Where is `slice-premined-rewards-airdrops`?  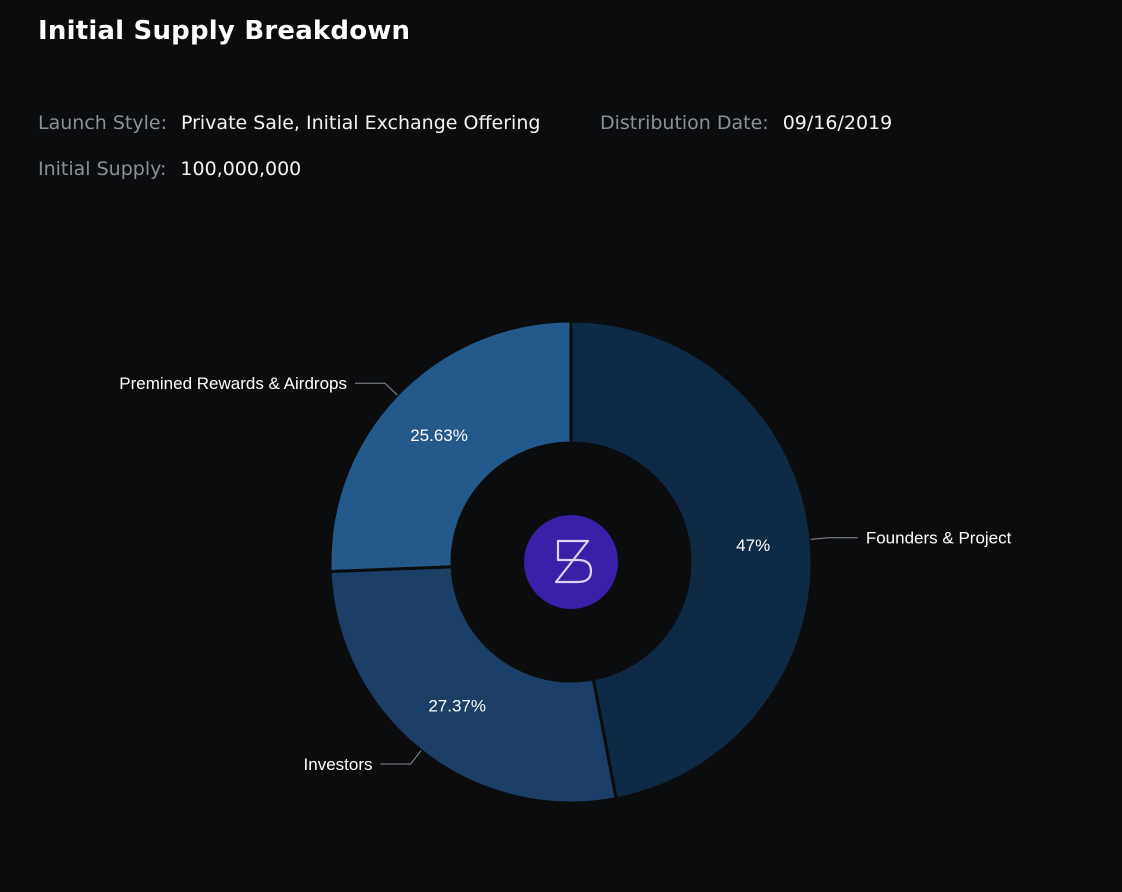
slice-premined-rewards-airdrops is located at coordinates (450, 446).